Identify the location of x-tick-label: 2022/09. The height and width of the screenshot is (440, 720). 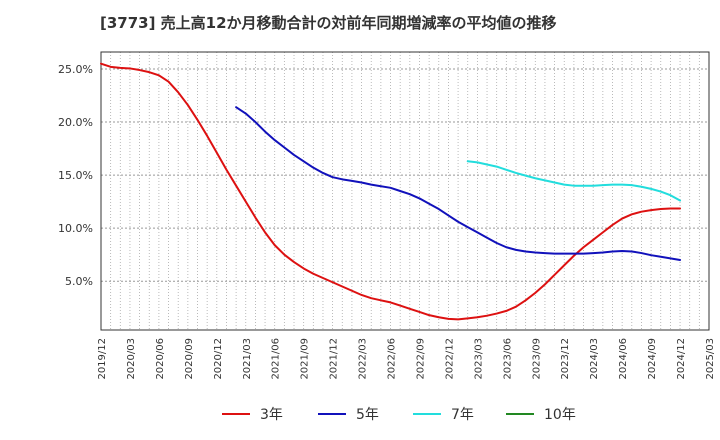
(420, 359).